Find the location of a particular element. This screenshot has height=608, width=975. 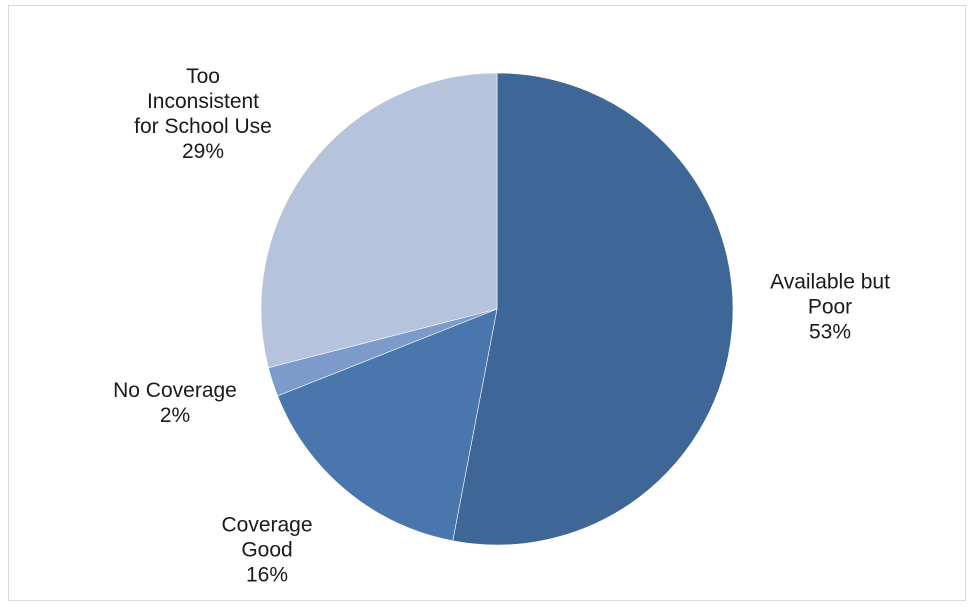

data-label-category-line: Available but is located at coordinates (830, 281).